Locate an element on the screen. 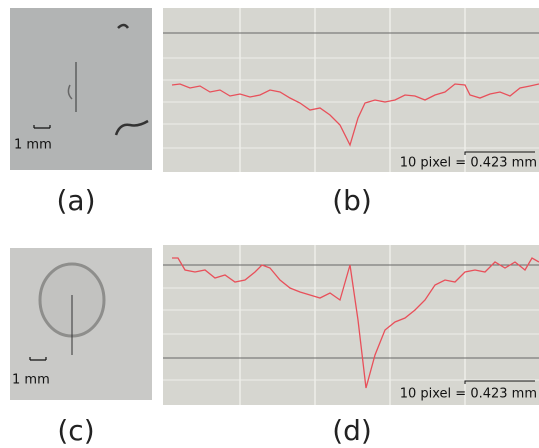 The width and height of the screenshot is (539, 448). caption: (a) is located at coordinates (75, 200).